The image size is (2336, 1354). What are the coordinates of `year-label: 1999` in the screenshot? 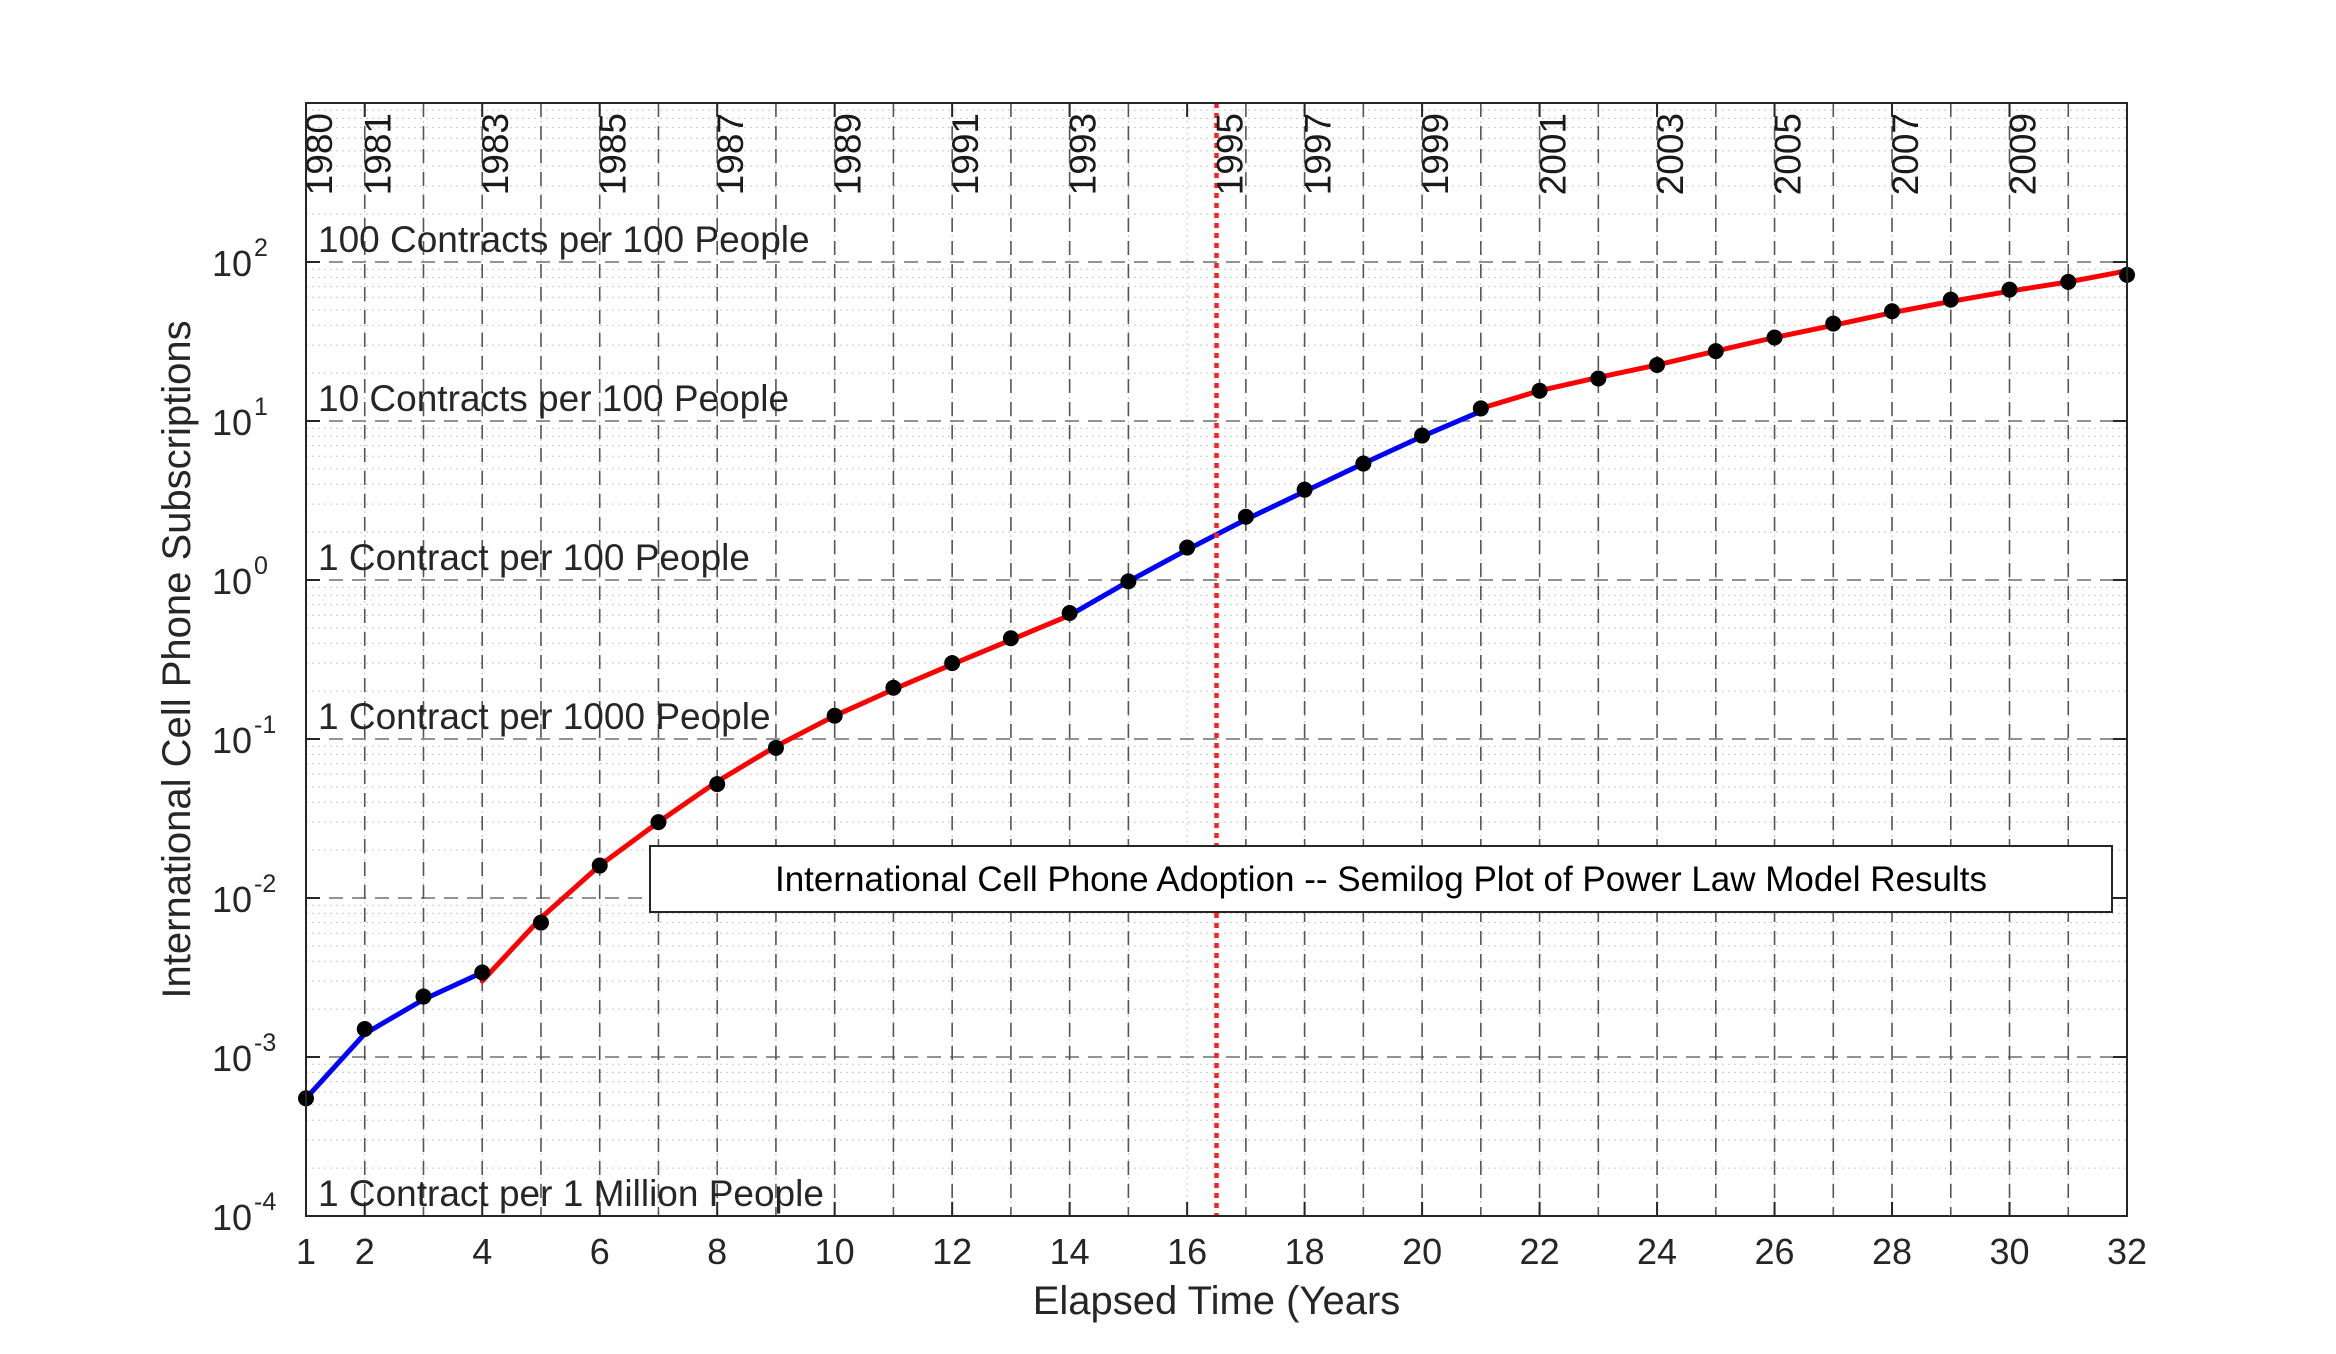 It's located at (1435, 154).